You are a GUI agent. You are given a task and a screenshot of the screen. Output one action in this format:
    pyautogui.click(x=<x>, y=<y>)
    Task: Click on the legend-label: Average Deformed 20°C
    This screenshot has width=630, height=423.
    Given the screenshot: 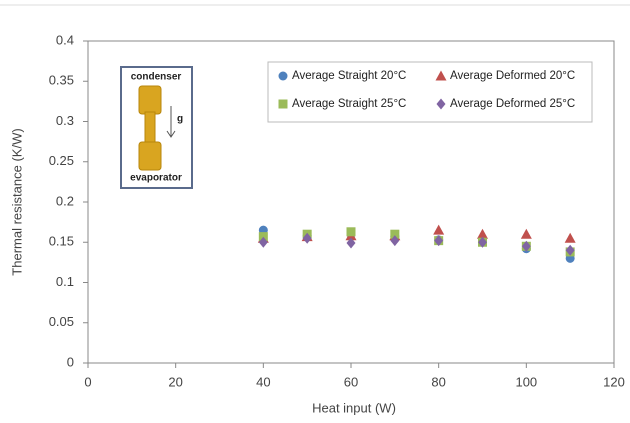 What is the action you would take?
    pyautogui.click(x=512, y=76)
    